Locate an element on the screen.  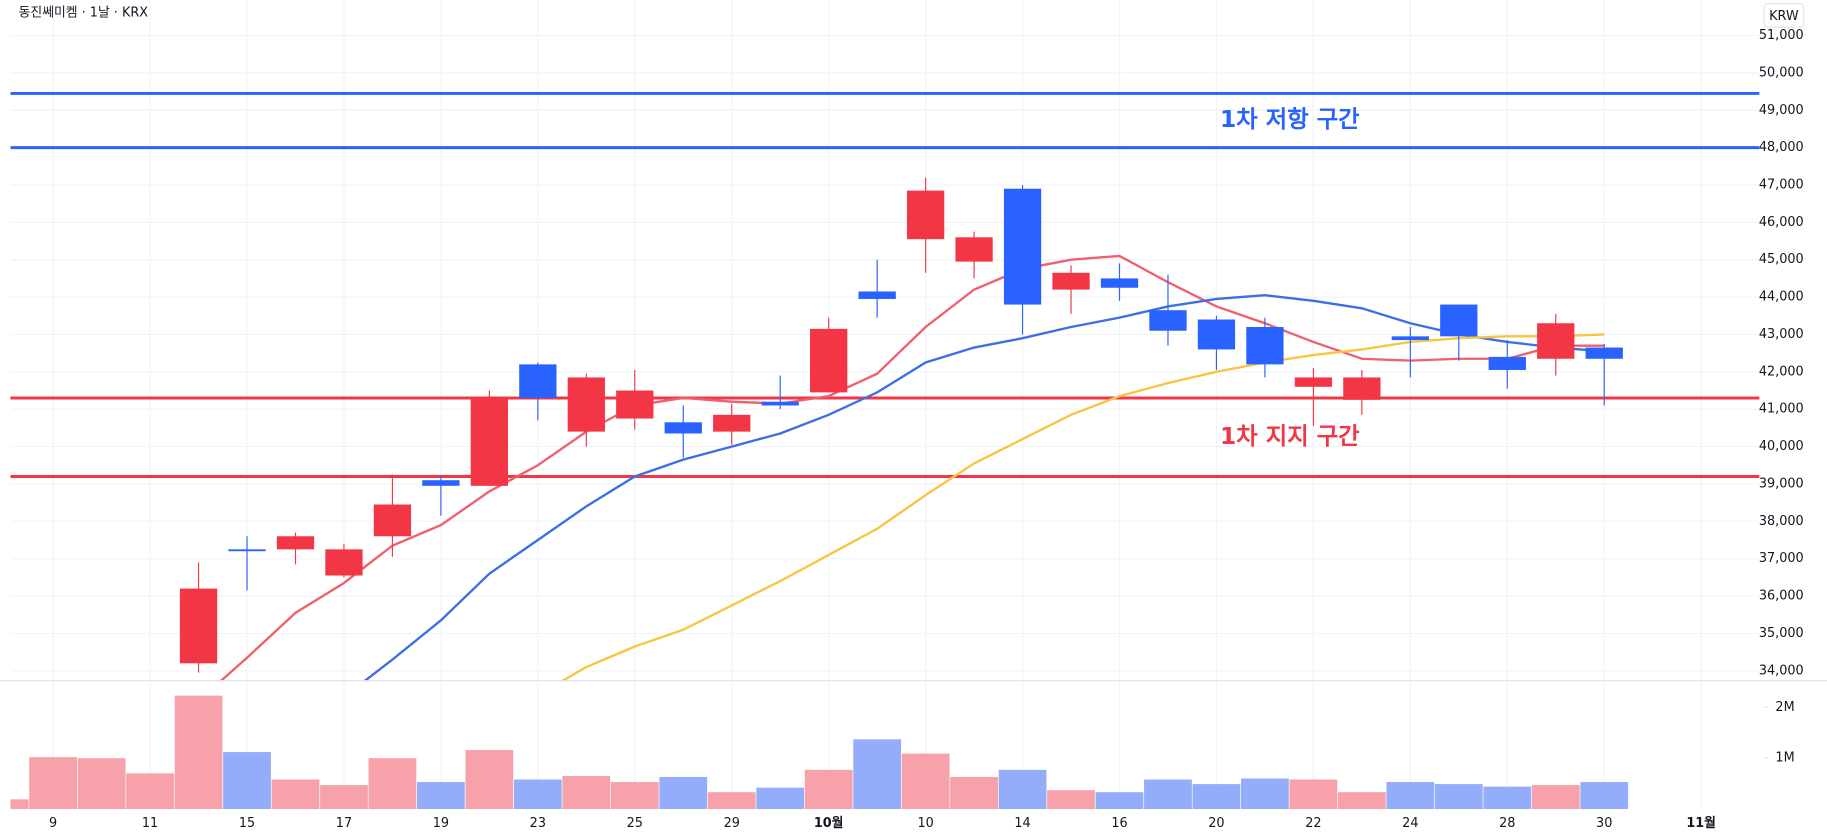
x-tick-label: 10 is located at coordinates (925, 823).